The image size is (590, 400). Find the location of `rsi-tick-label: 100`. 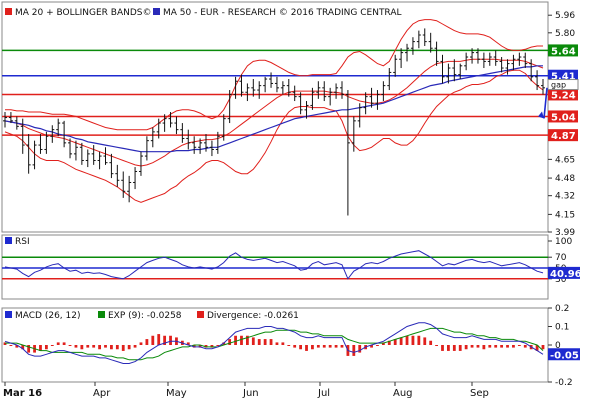

rsi-tick-label: 100 is located at coordinates (563, 242).